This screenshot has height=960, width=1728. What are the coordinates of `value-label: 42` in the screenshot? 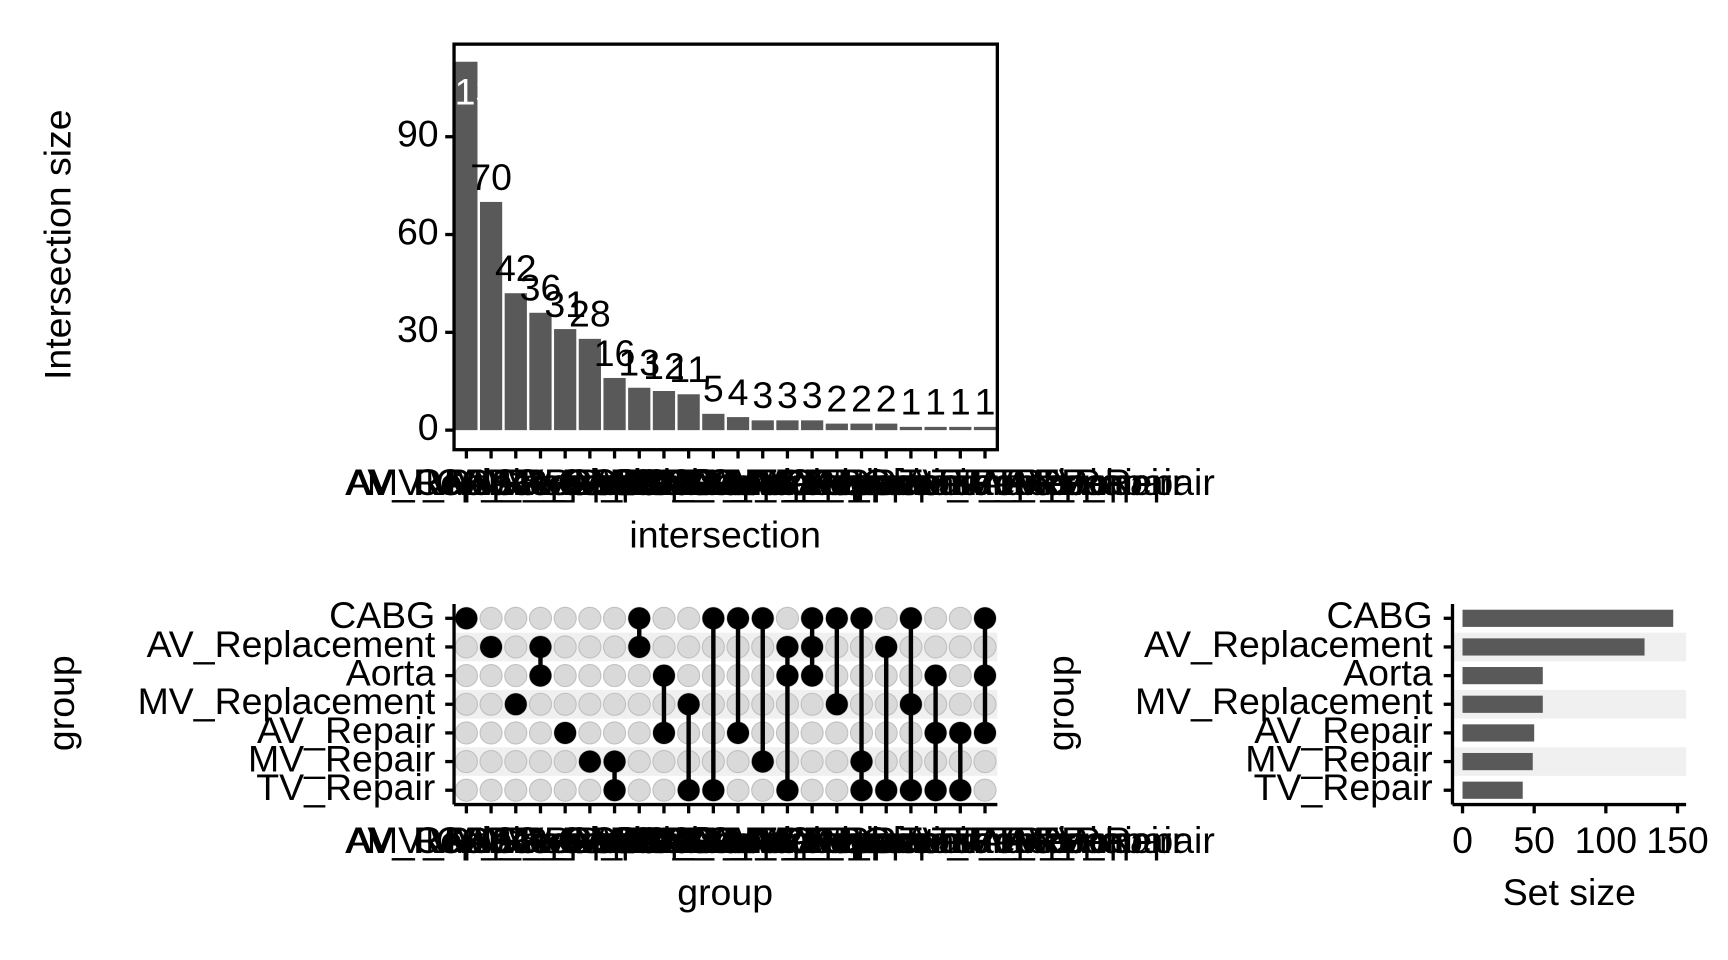 It's located at (516, 268).